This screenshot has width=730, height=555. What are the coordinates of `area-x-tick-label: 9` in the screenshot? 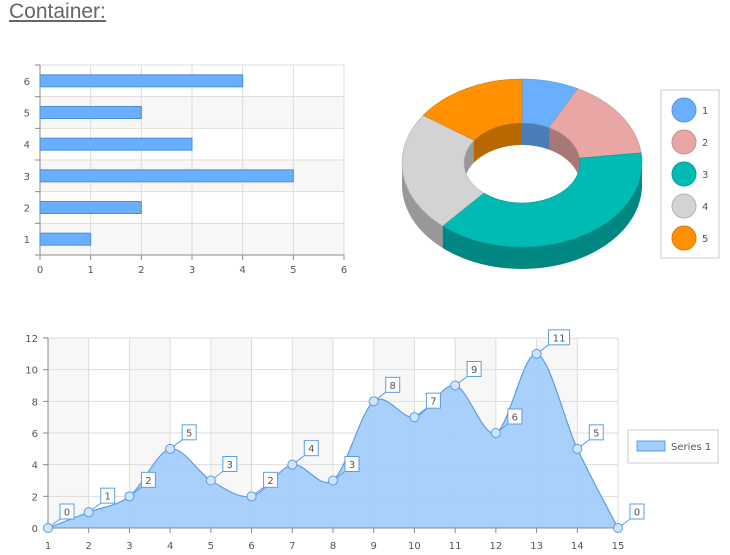 It's located at (374, 546).